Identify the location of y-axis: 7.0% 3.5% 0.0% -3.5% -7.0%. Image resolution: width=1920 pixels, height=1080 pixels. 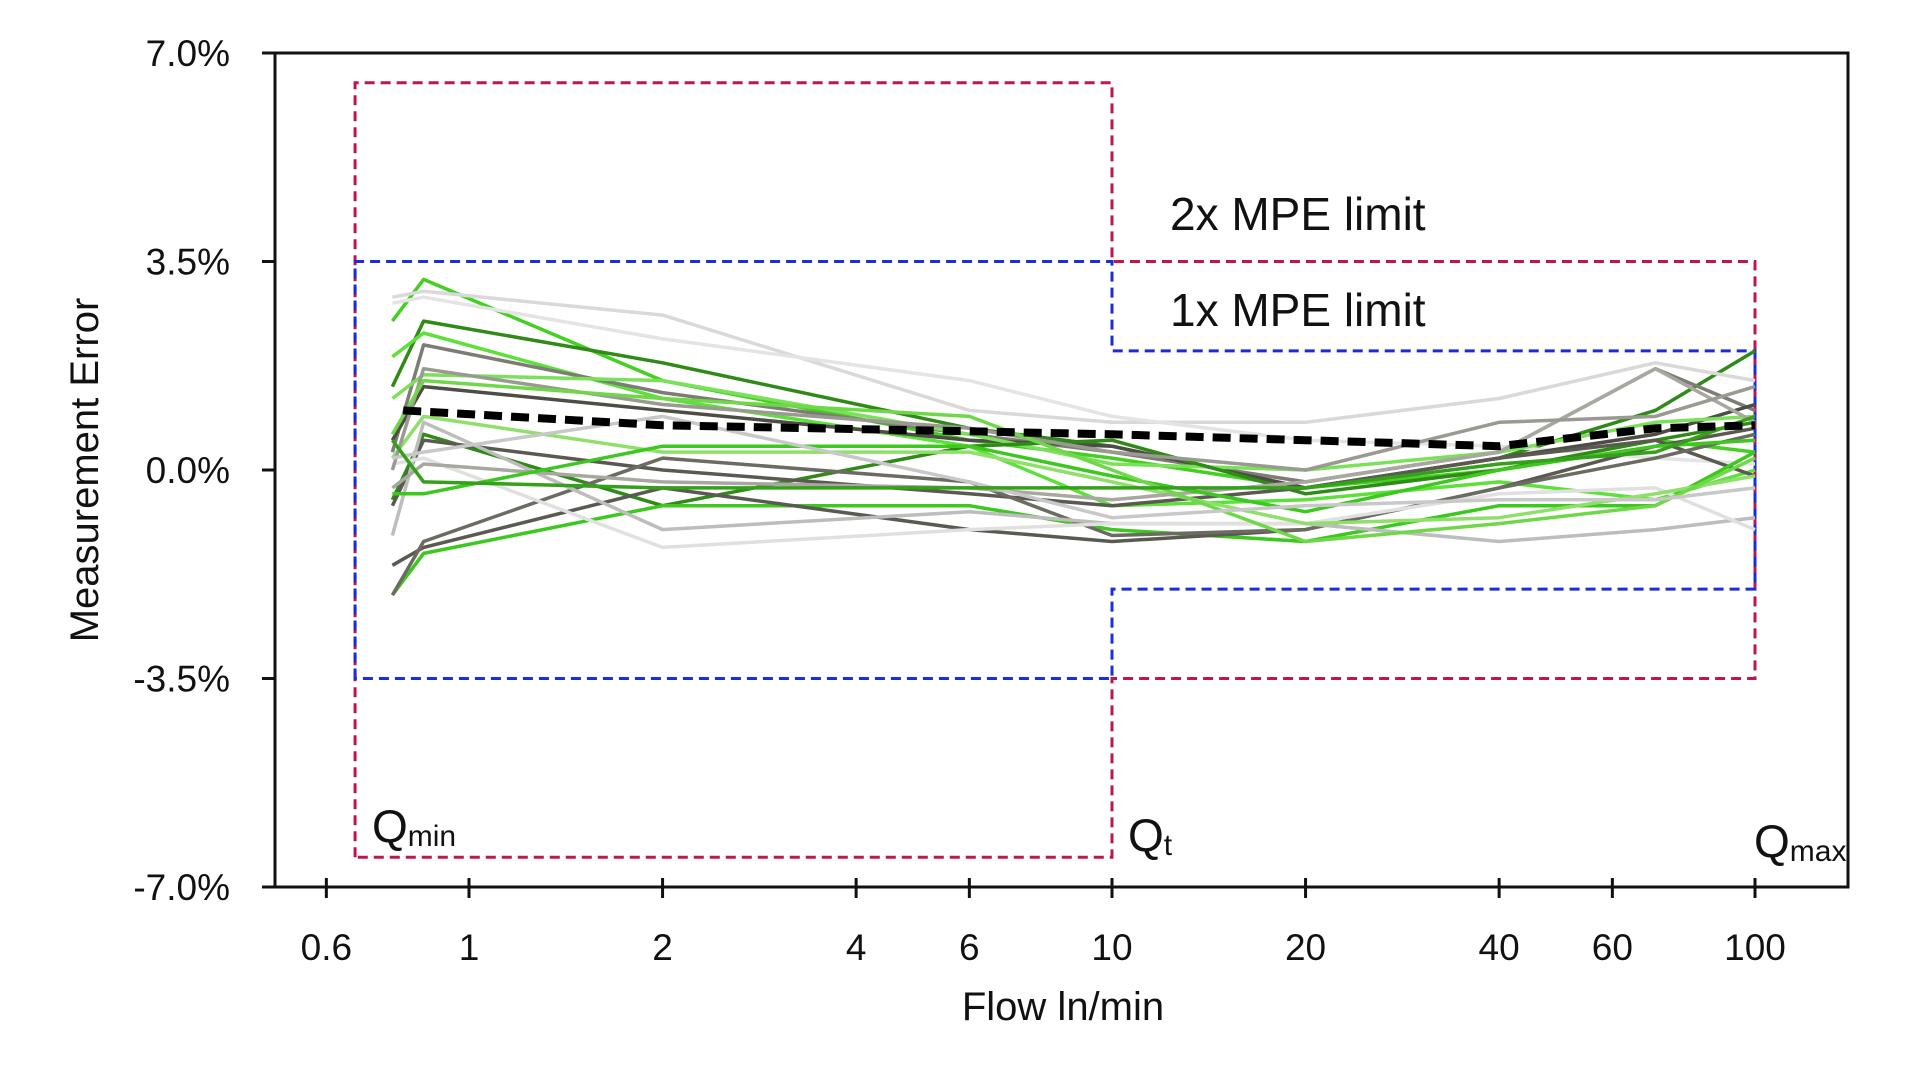
(204, 470).